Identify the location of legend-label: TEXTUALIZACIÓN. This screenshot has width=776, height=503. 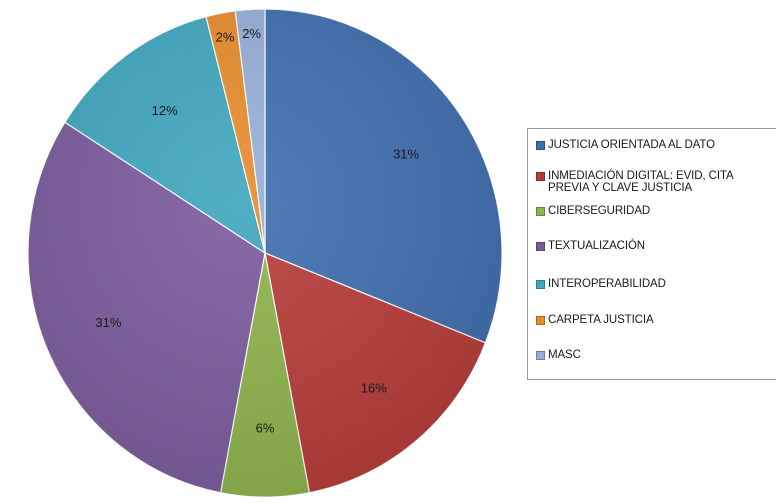
(597, 246).